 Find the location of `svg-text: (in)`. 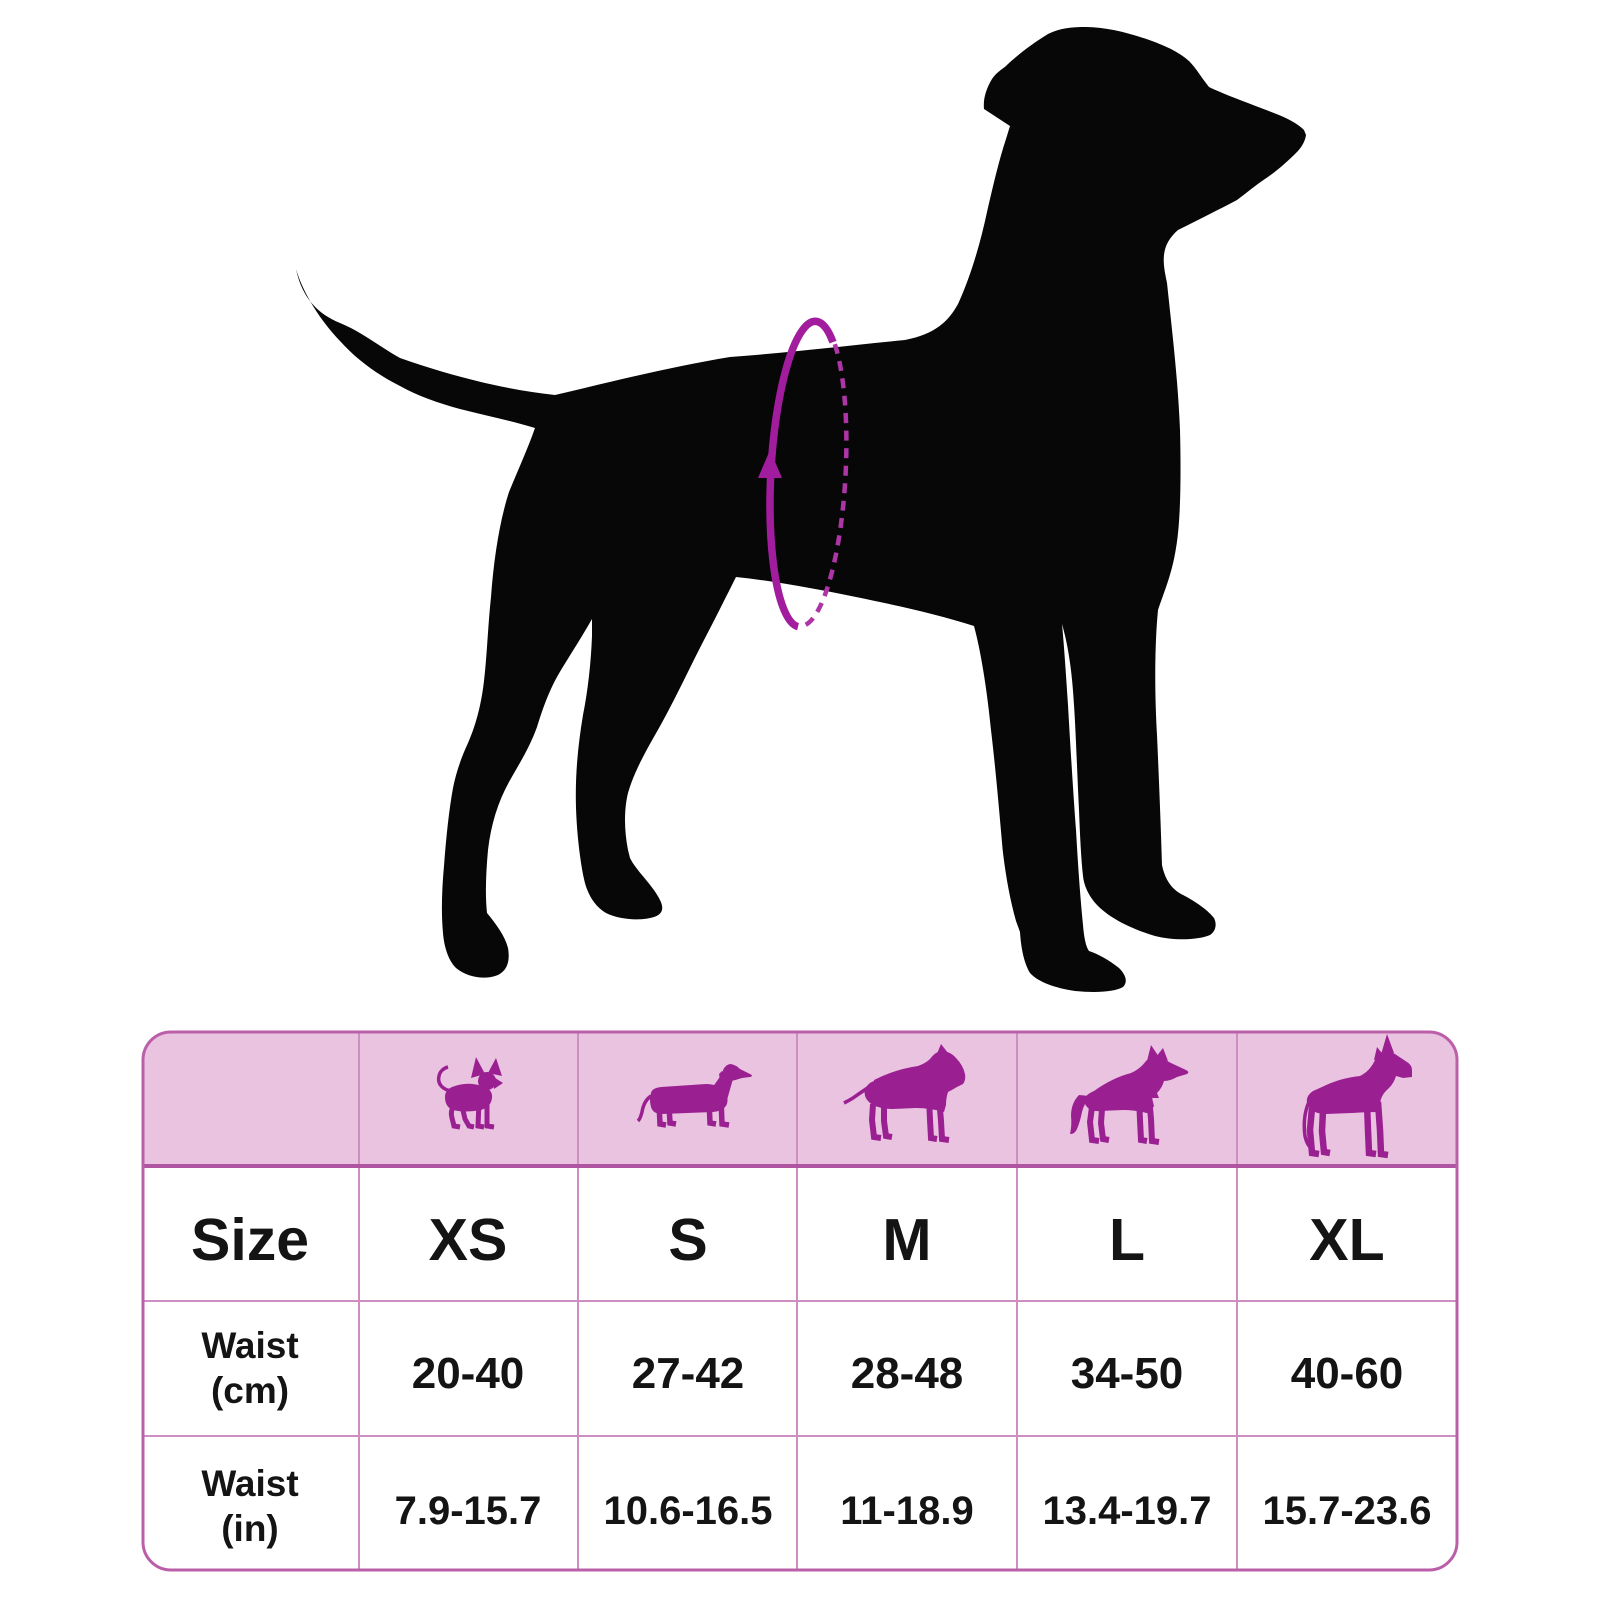

svg-text: (in) is located at coordinates (250, 1528).